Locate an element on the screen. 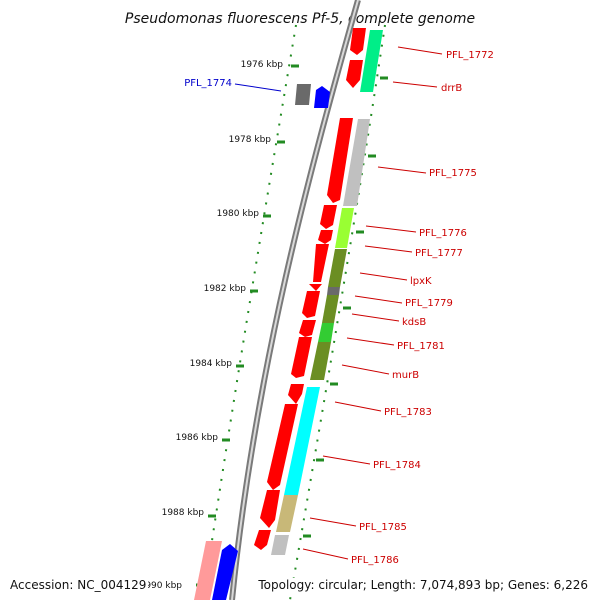  outer-ticks is located at coordinates (345, 307).